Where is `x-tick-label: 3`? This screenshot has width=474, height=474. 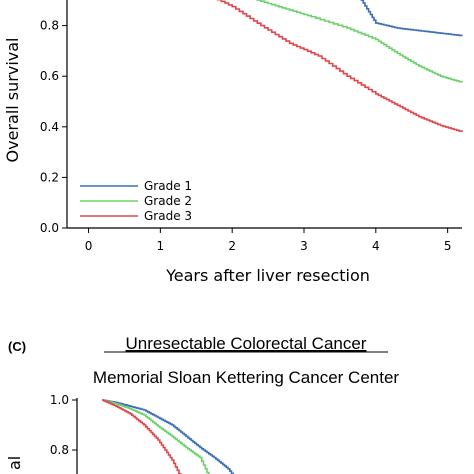
x-tick-label: 3 is located at coordinates (304, 246).